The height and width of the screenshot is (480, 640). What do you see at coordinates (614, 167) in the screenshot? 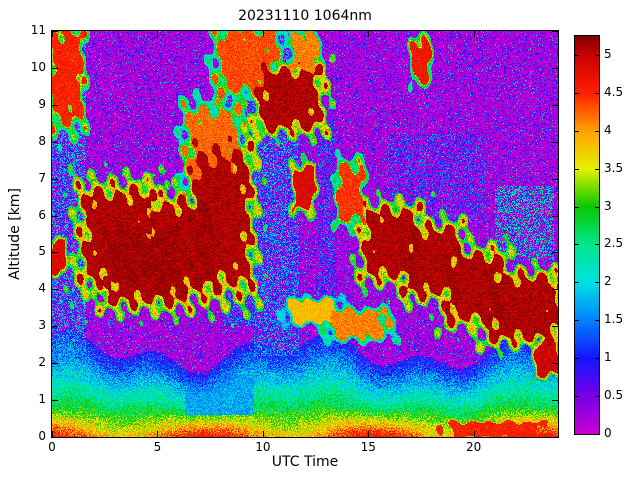
I see `colorbar-tick-label: 3.5` at bounding box center [614, 167].